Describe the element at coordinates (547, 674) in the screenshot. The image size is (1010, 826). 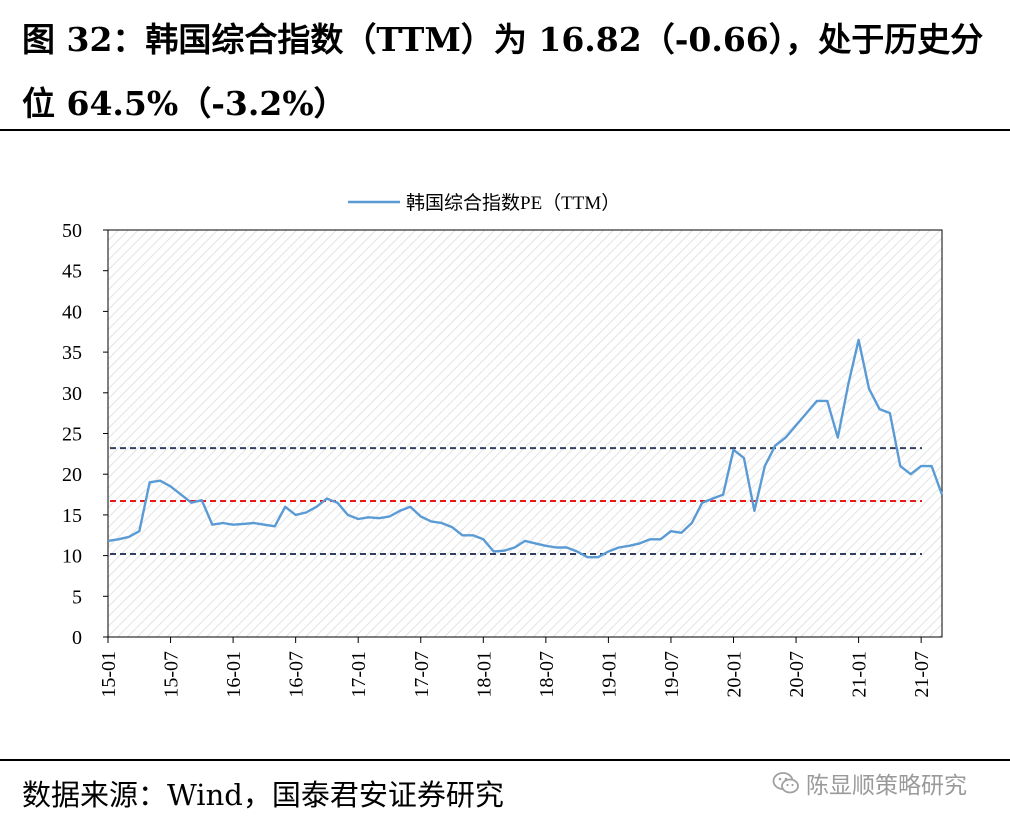
I see `x-tick-label: 18-07` at that location.